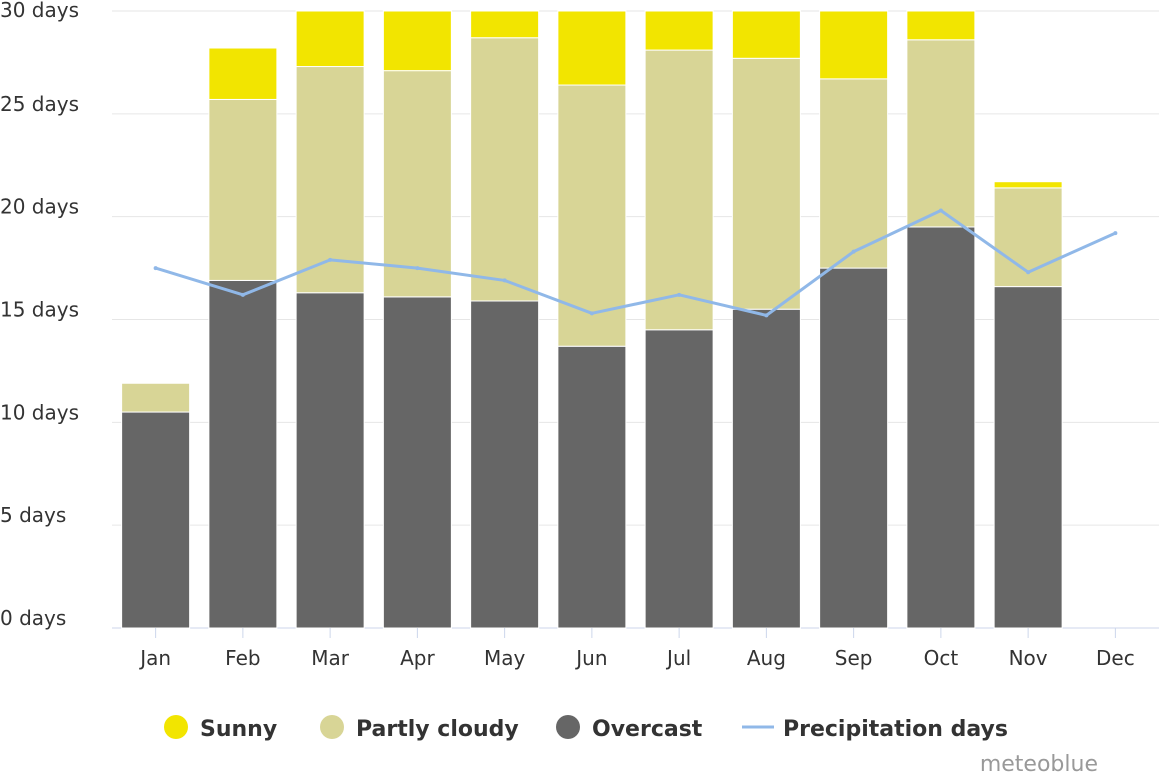  Describe the element at coordinates (853, 251) in the screenshot. I see `precipitation-point-sep` at that location.